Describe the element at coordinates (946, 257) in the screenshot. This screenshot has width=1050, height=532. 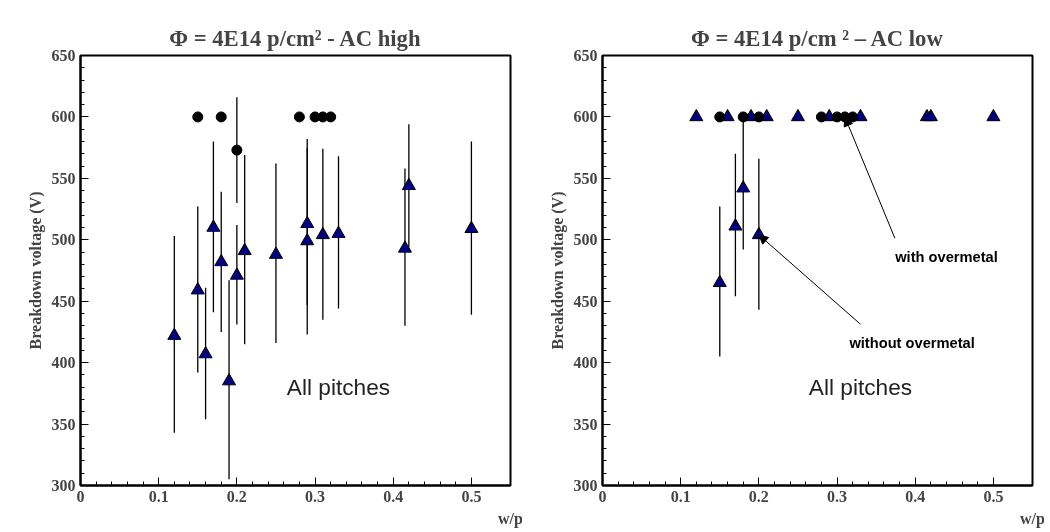
I see `annotation: with overmetal` at that location.